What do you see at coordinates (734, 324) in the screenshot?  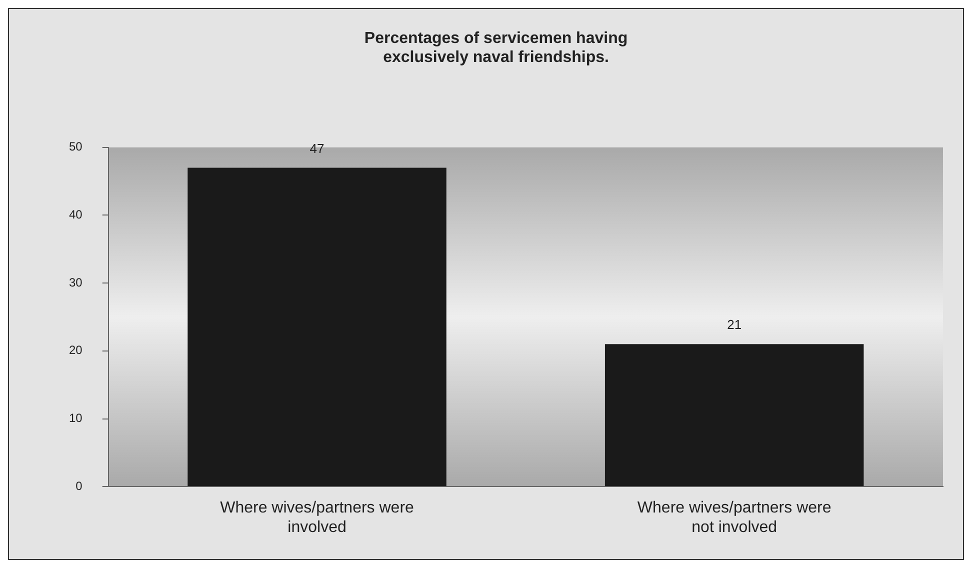 I see `data-label: 21` at bounding box center [734, 324].